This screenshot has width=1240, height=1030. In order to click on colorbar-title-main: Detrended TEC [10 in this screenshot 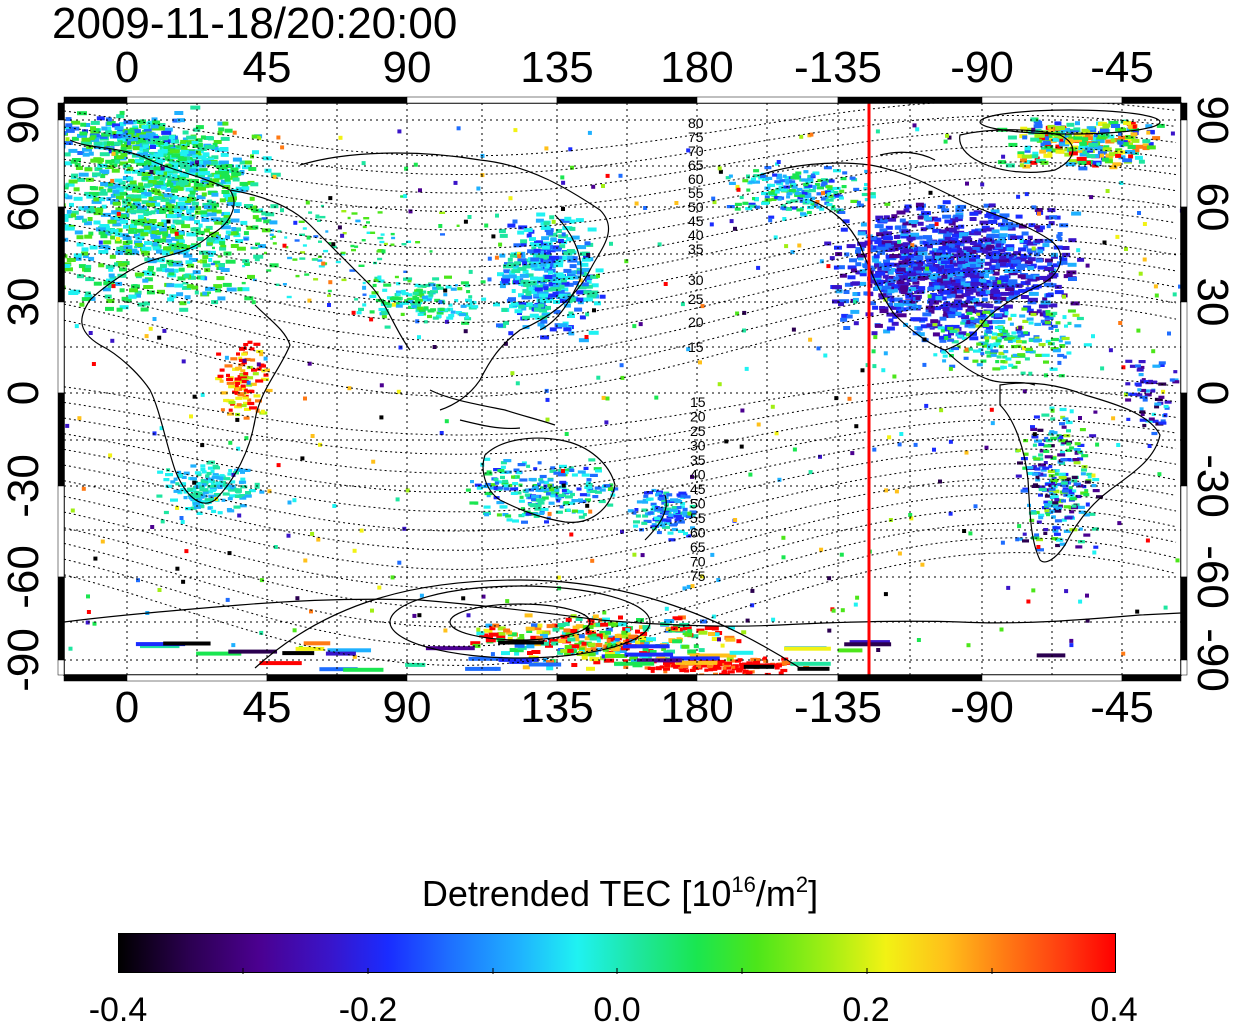, I will do `click(577, 893)`.